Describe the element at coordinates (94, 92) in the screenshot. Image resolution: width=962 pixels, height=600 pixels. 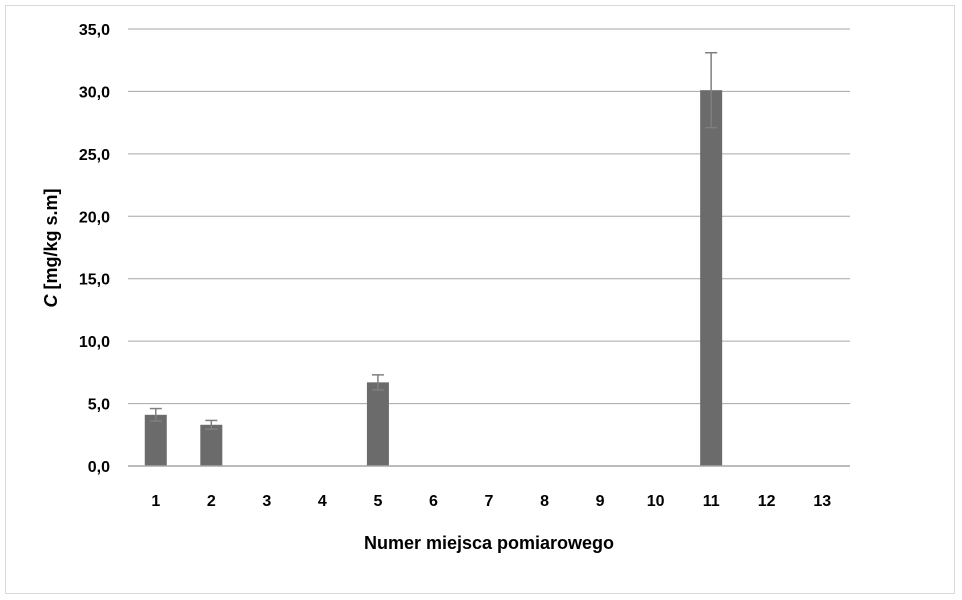
I see `y-tick-label: 30,0` at that location.